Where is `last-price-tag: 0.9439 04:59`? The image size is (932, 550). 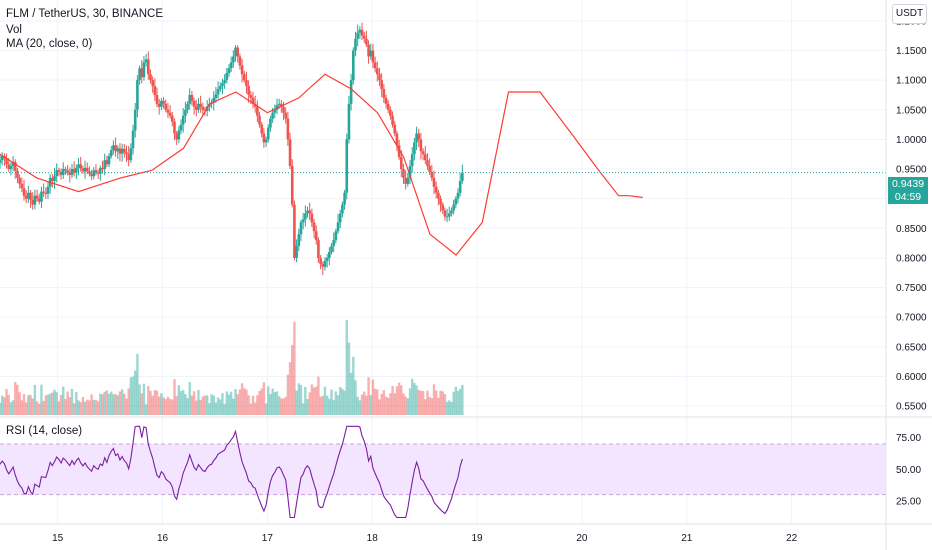
last-price-tag: 0.9439 04:59 is located at coordinates (908, 190).